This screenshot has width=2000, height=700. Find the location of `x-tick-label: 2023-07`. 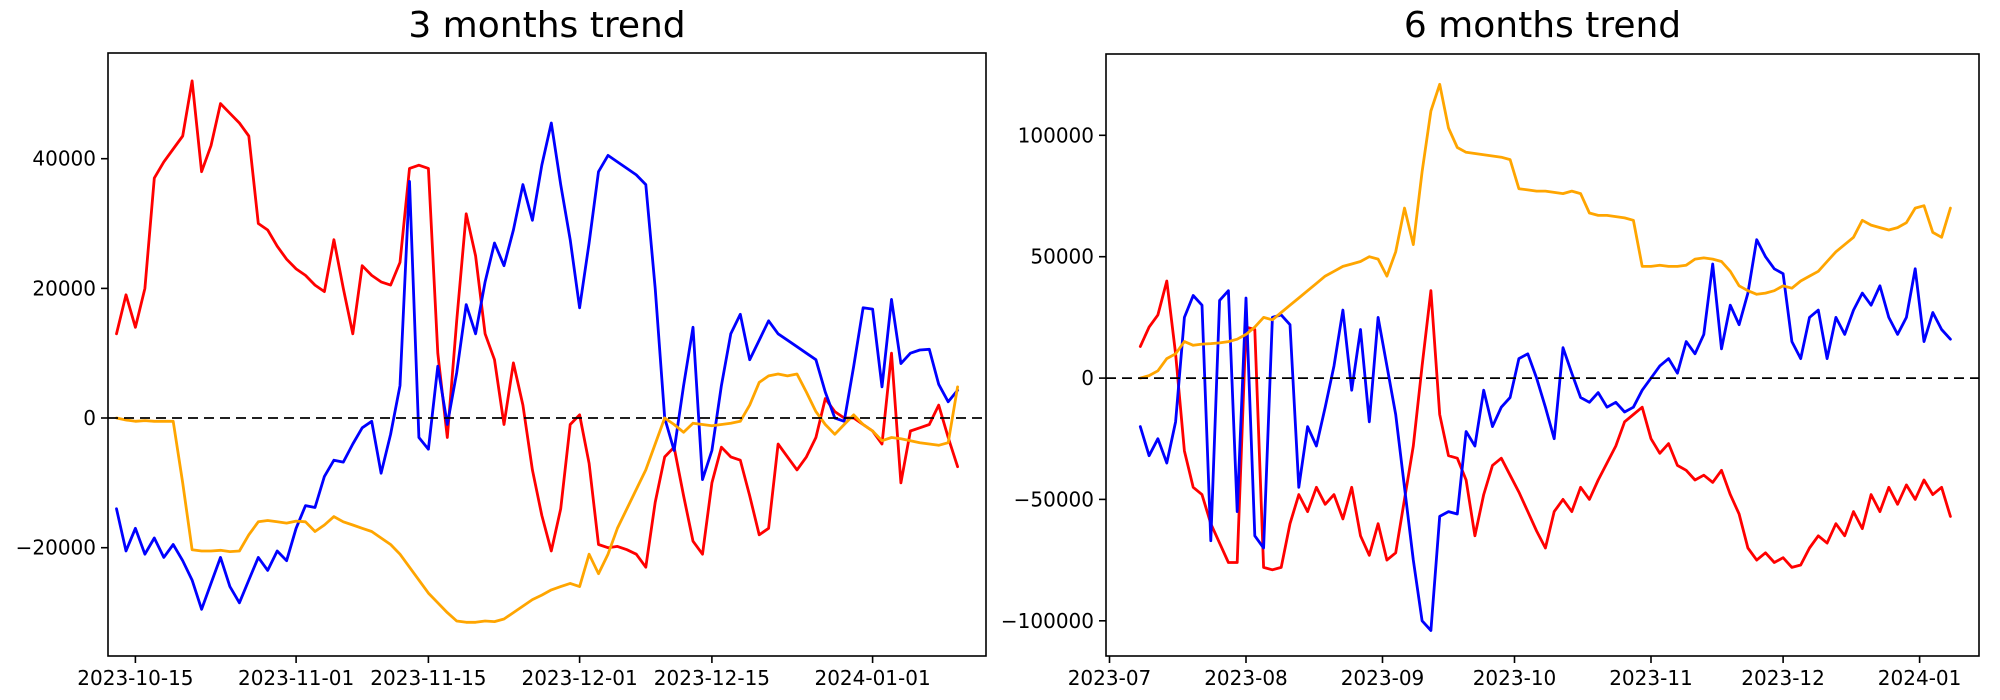

x-tick-label: 2023-07 is located at coordinates (1110, 678).